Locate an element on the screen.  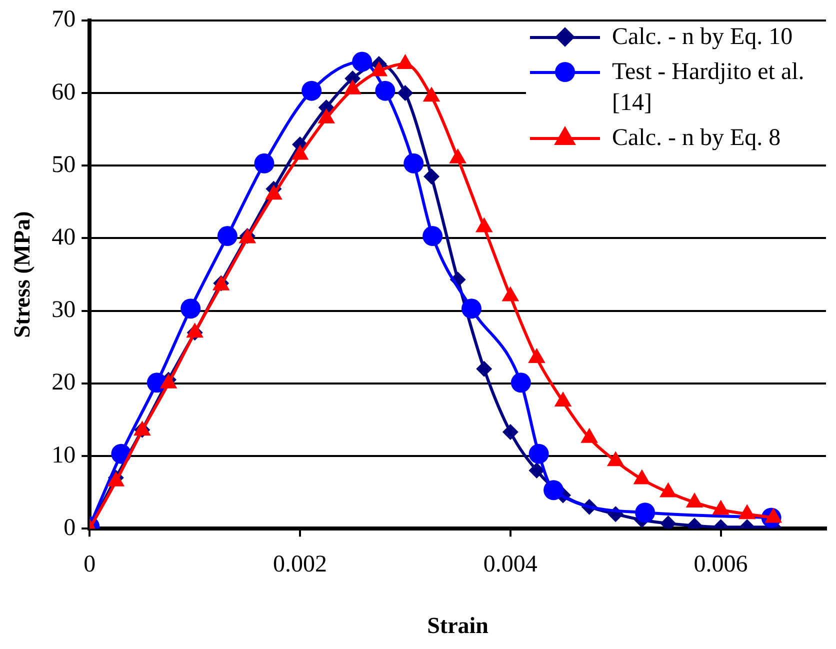
y-axis-title: Stress (MPa) is located at coordinates (22, 274).